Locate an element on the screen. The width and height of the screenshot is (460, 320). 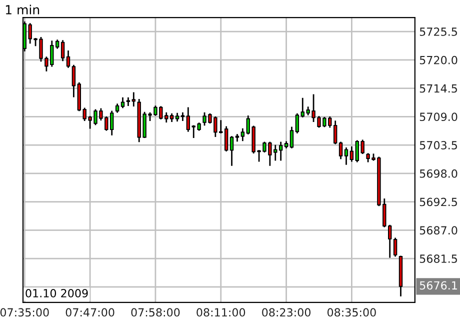
y-tick-label: 5714.5 is located at coordinates (438, 88).